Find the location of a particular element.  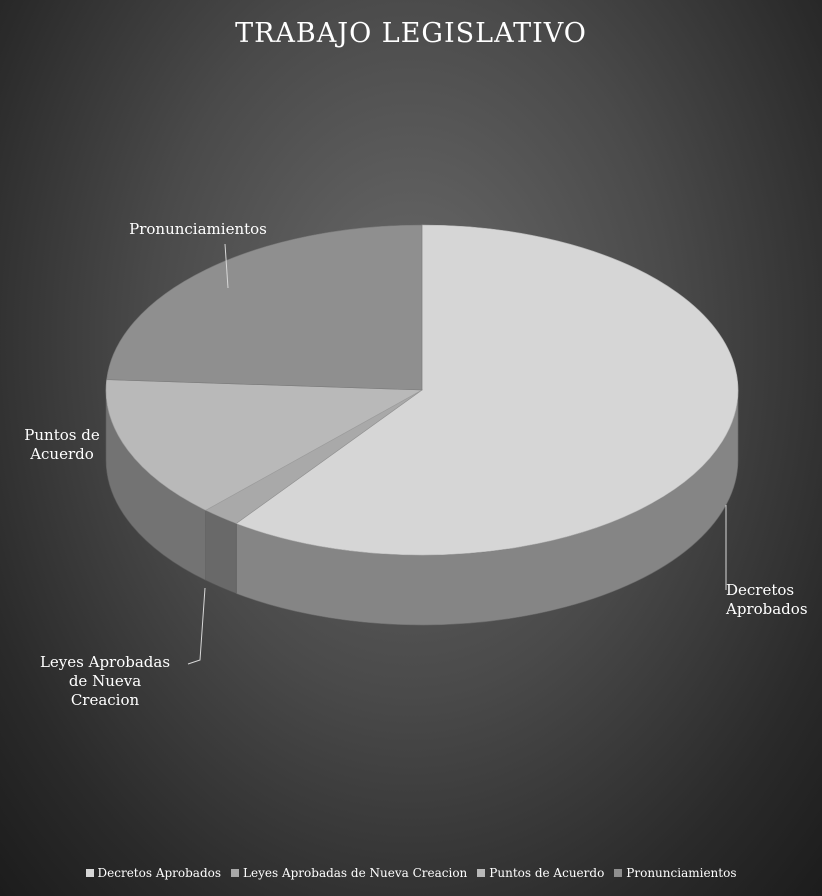

data-label-puntos-de-acuerdo: Puntos de Acuerdo is located at coordinates (62, 444).